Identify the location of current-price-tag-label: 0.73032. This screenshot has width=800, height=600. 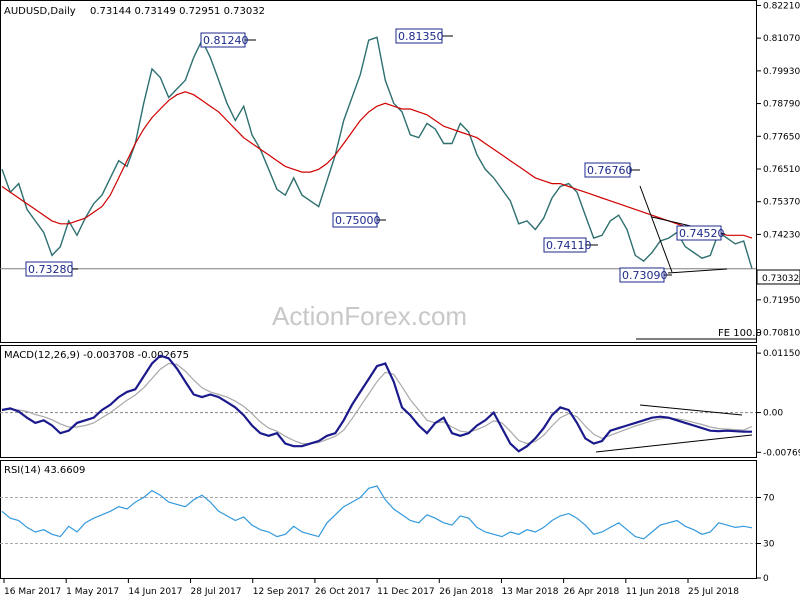
(780, 279).